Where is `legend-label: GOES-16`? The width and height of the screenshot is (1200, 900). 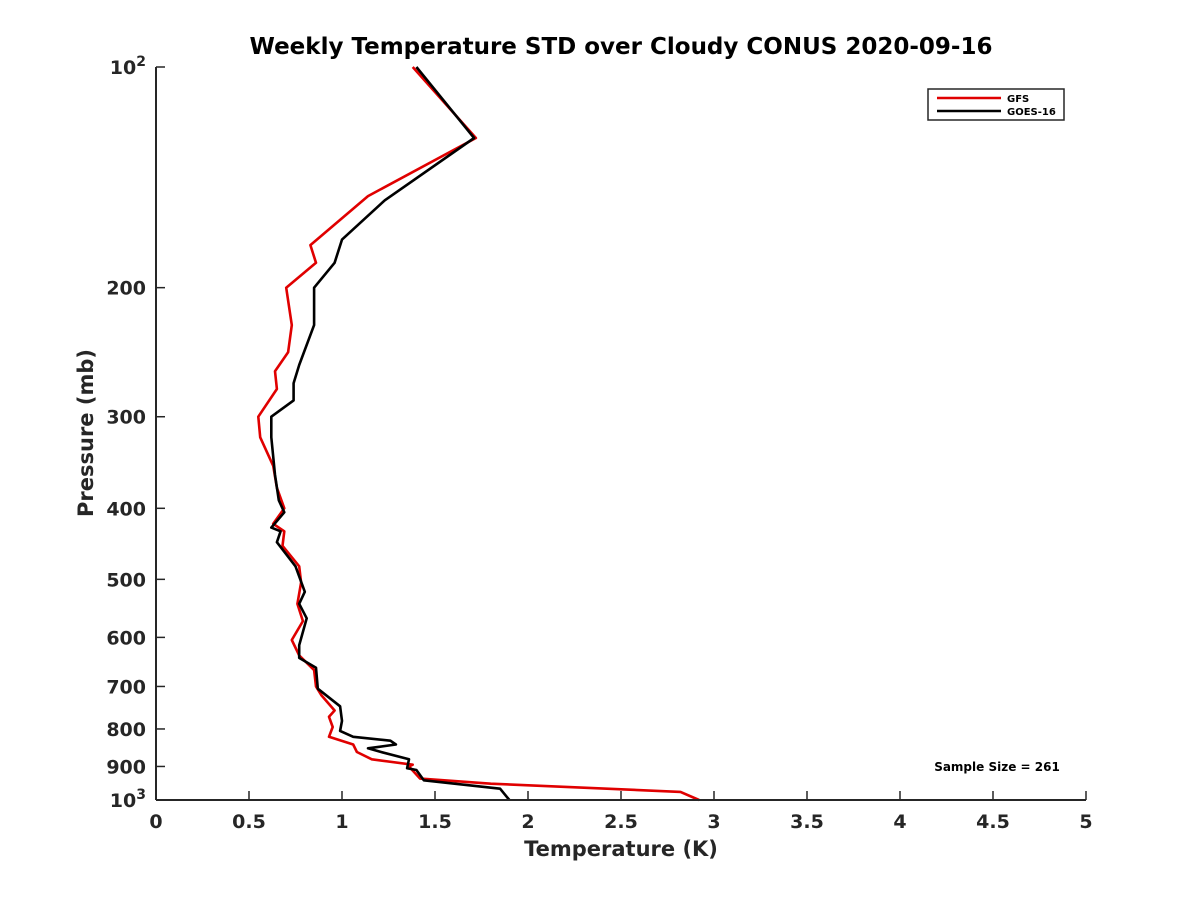
legend-label: GOES-16 is located at coordinates (1031, 112).